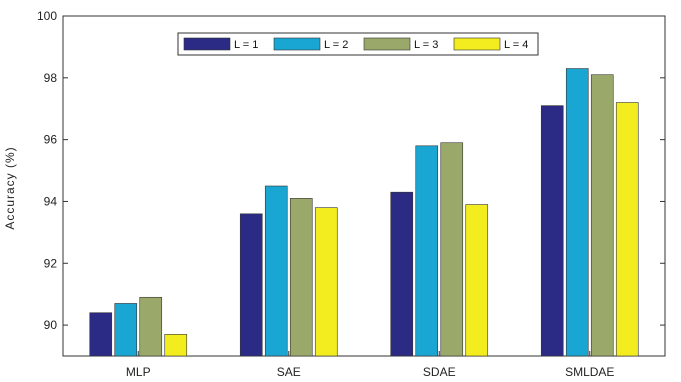  Describe the element at coordinates (51, 263) in the screenshot. I see `y-tick-label: 92` at that location.